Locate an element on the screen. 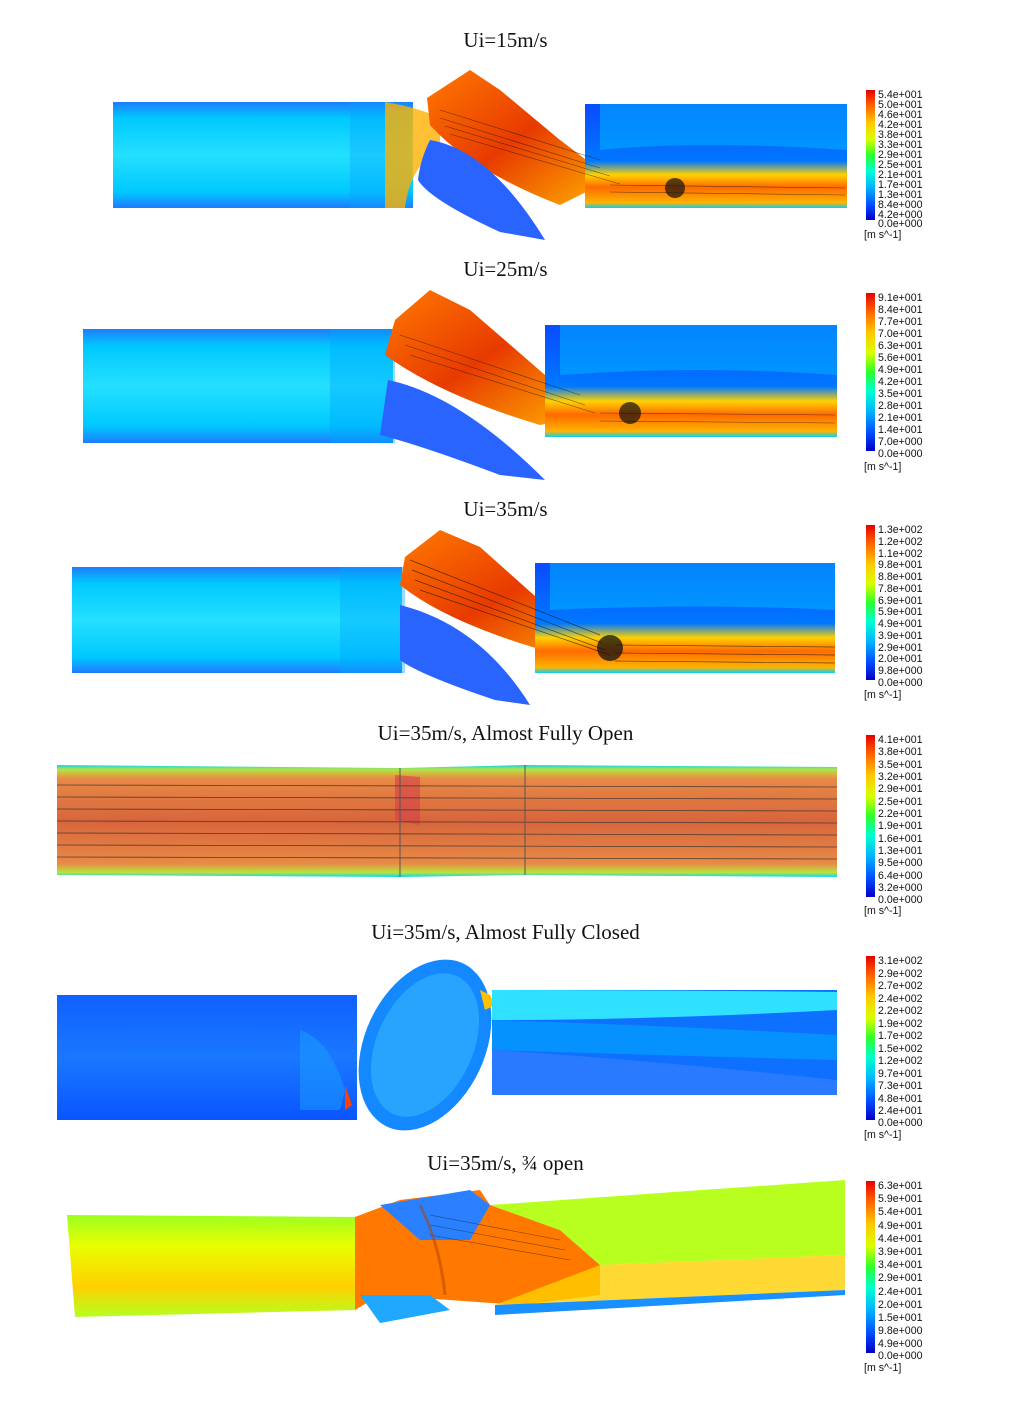  panel-title: Ui=35m/s, ¾ open is located at coordinates (505, 1163).